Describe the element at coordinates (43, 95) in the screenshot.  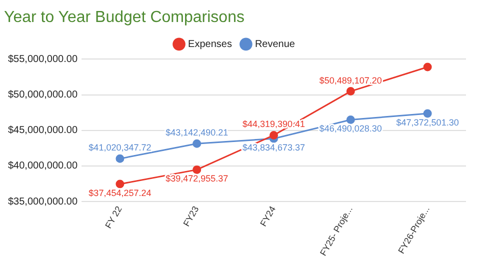
I see `y-tick-label: $50,000,000.00` at that location.